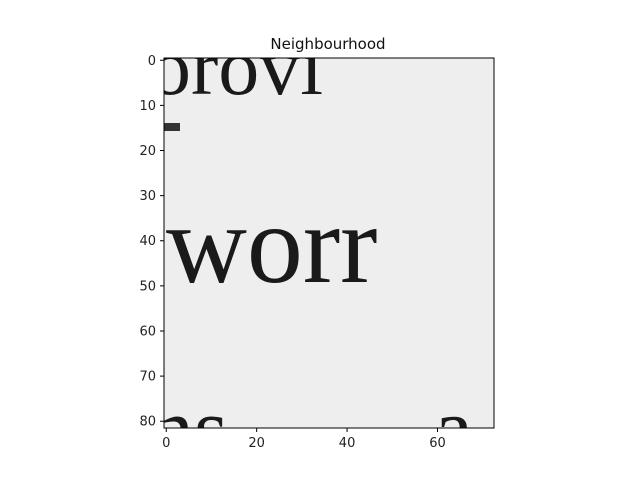  What do you see at coordinates (152, 61) in the screenshot?
I see `y-tick-label: 0` at bounding box center [152, 61].